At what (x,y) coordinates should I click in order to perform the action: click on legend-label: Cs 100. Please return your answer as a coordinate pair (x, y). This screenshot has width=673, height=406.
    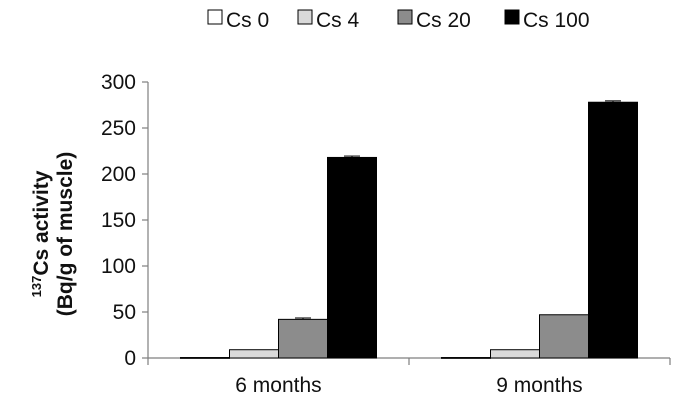
    Looking at the image, I should click on (556, 20).